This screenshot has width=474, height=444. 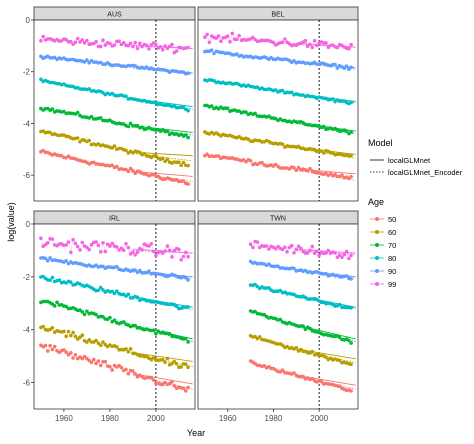 I want to click on strip-label-bel: BEL, so click(x=277, y=15).